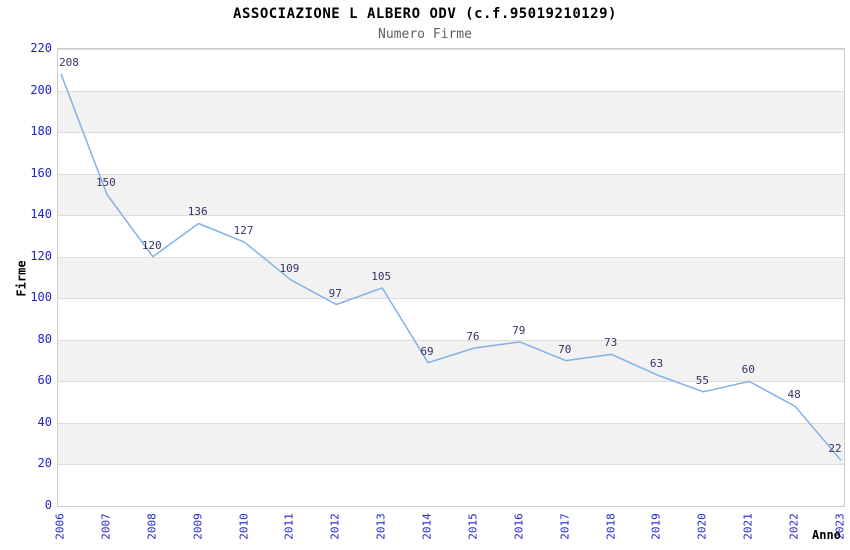  I want to click on data-label: 60, so click(748, 370).